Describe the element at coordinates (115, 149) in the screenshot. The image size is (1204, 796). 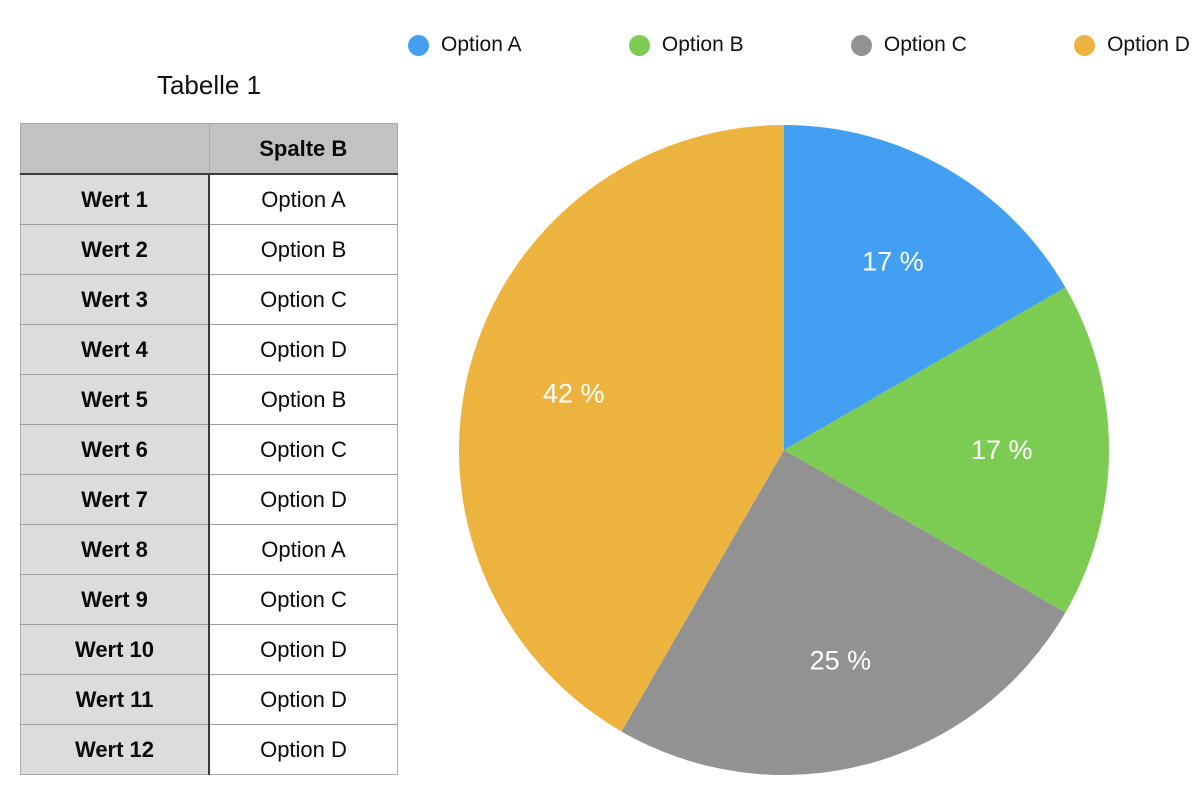
I see `corner-header-cell` at that location.